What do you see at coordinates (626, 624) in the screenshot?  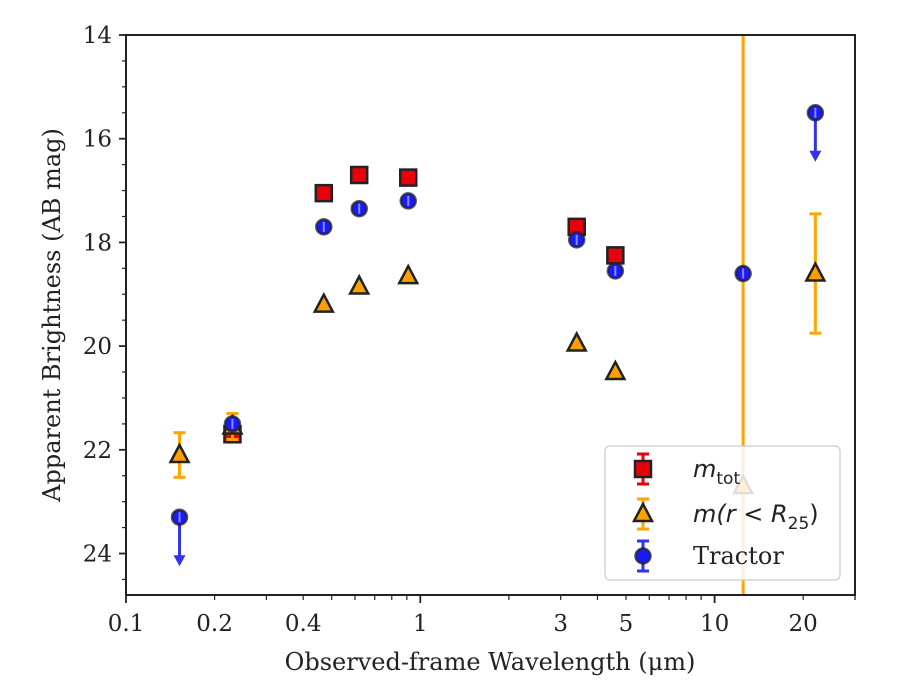 I see `x-tick-label: 5` at bounding box center [626, 624].